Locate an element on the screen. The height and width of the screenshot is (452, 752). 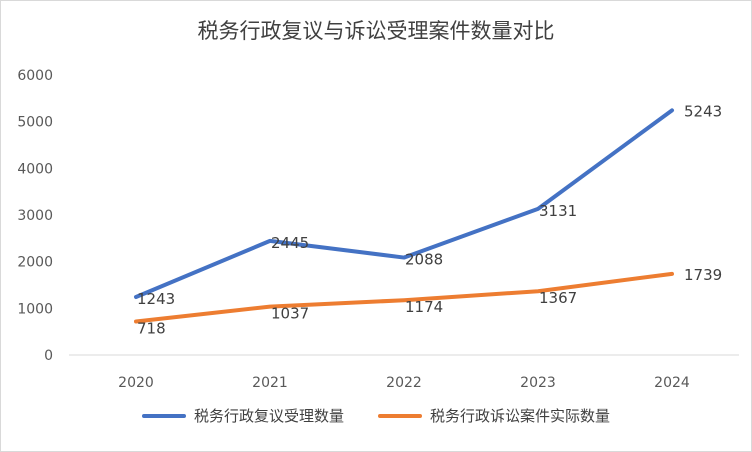
x-tick-label: 2021 is located at coordinates (270, 383).